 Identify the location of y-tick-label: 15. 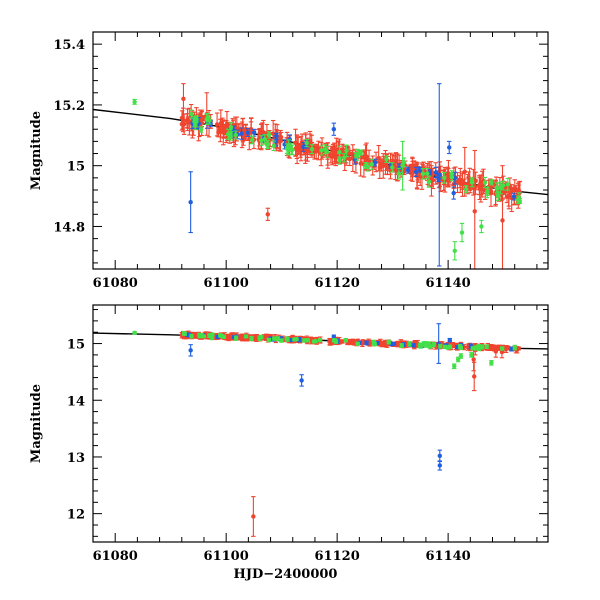
(76, 167).